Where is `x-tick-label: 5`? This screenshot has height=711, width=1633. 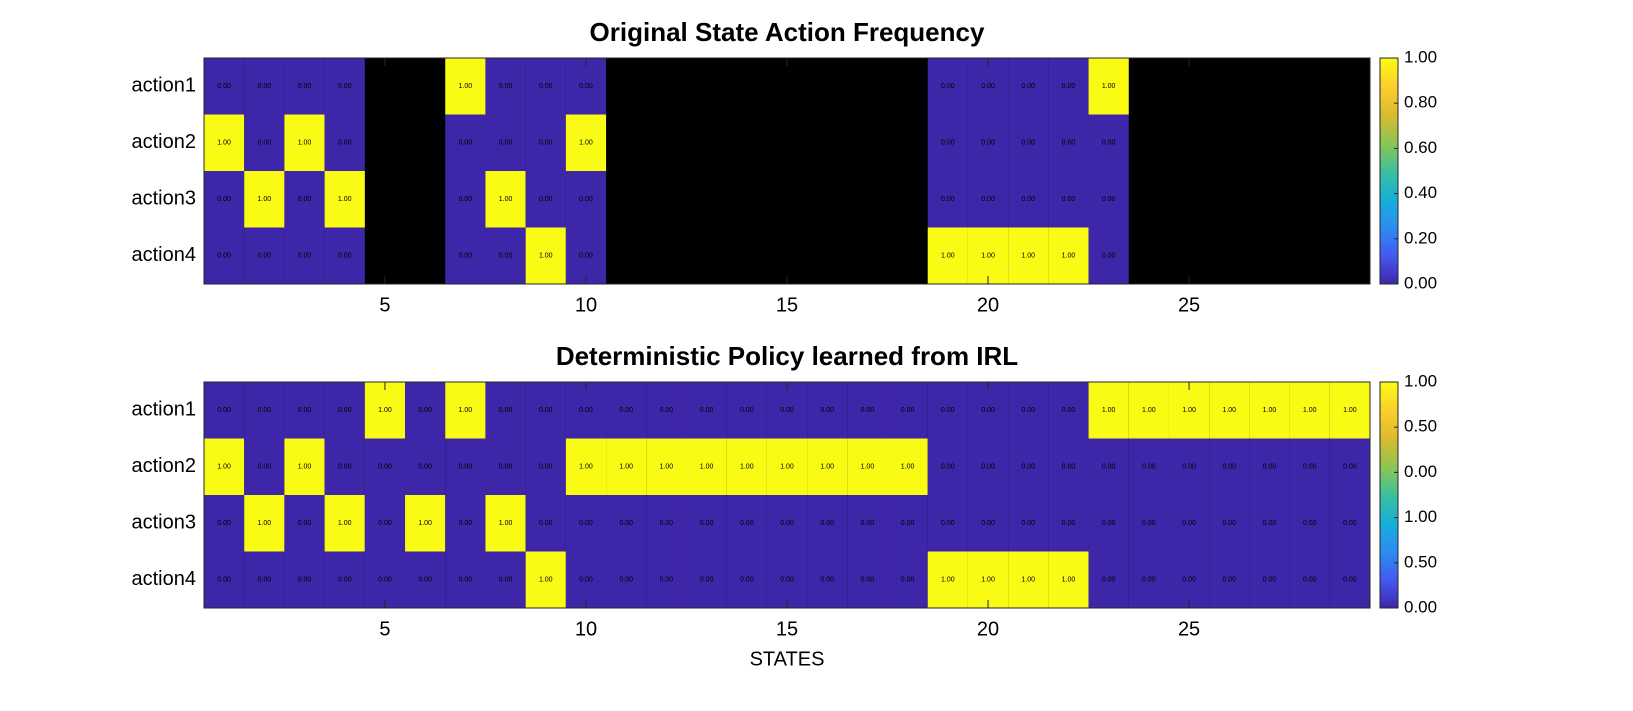
x-tick-label: 5 is located at coordinates (384, 629).